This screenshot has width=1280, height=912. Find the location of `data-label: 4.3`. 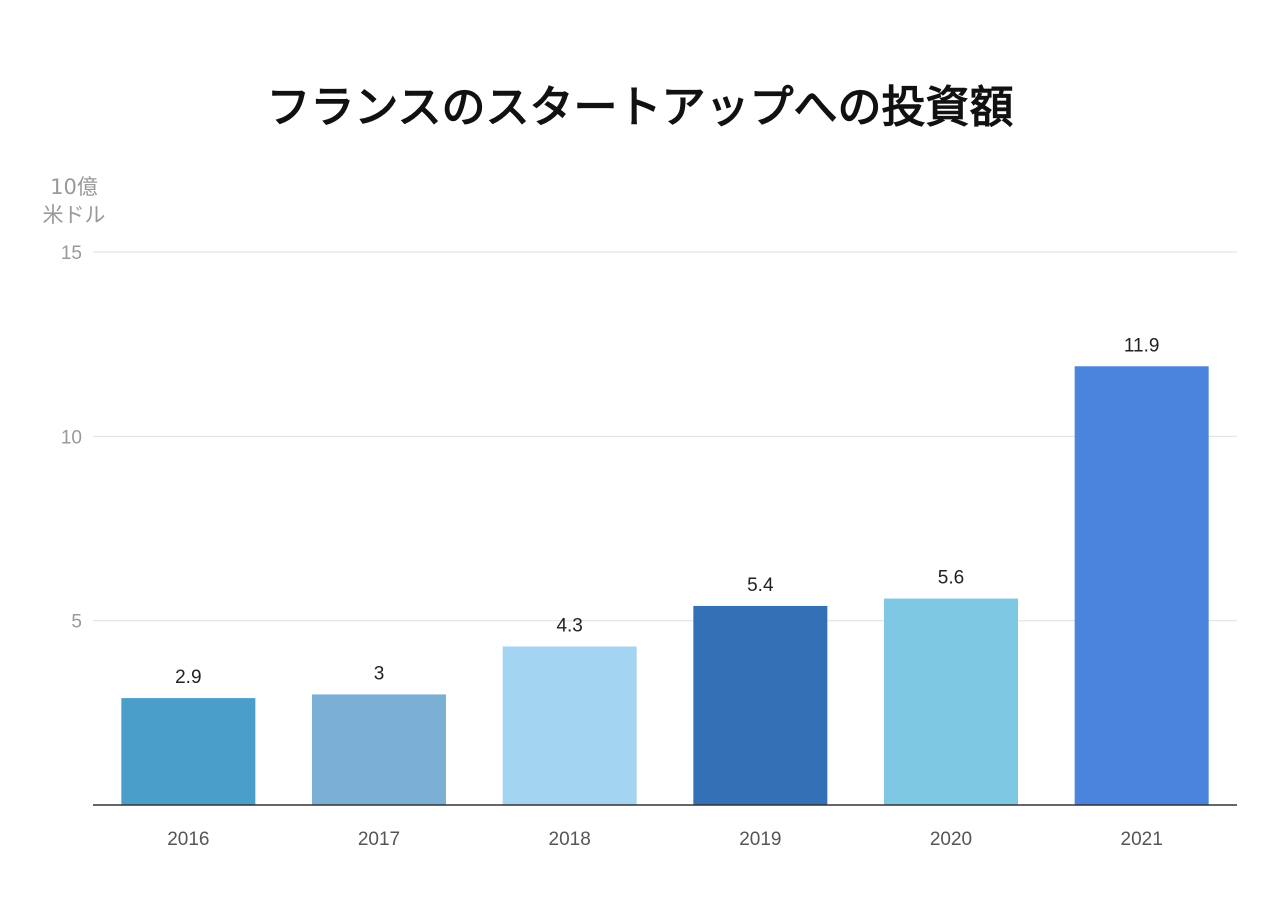

data-label: 4.3 is located at coordinates (569, 625).